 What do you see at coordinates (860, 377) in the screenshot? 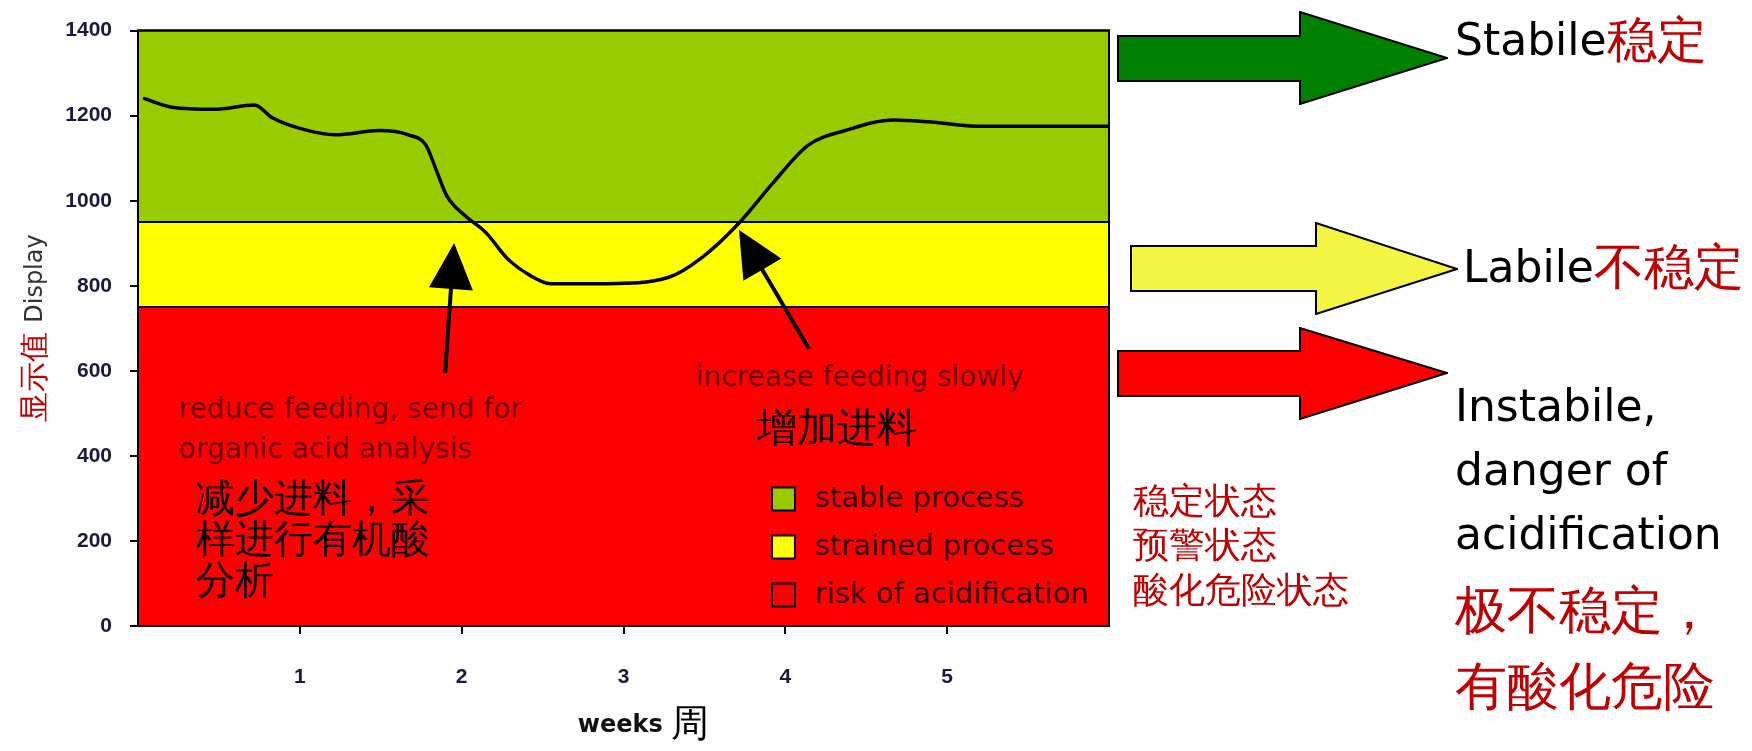
I see `annotation: increase feeding slowly` at bounding box center [860, 377].